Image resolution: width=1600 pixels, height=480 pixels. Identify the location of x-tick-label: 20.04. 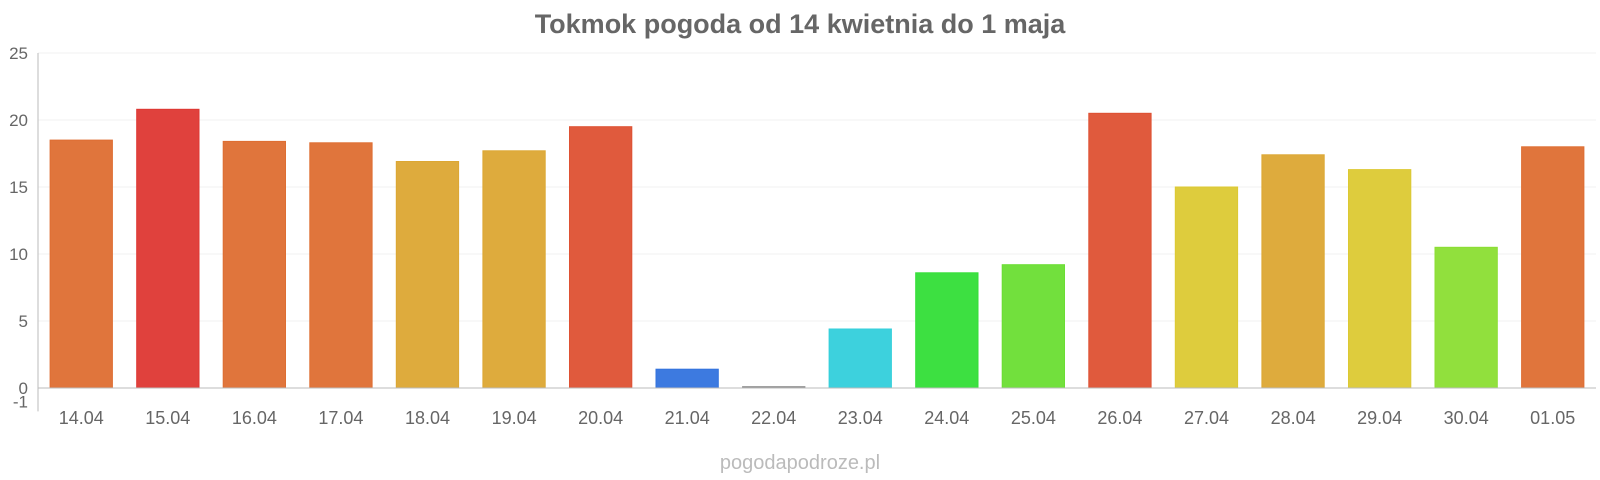
(600, 418).